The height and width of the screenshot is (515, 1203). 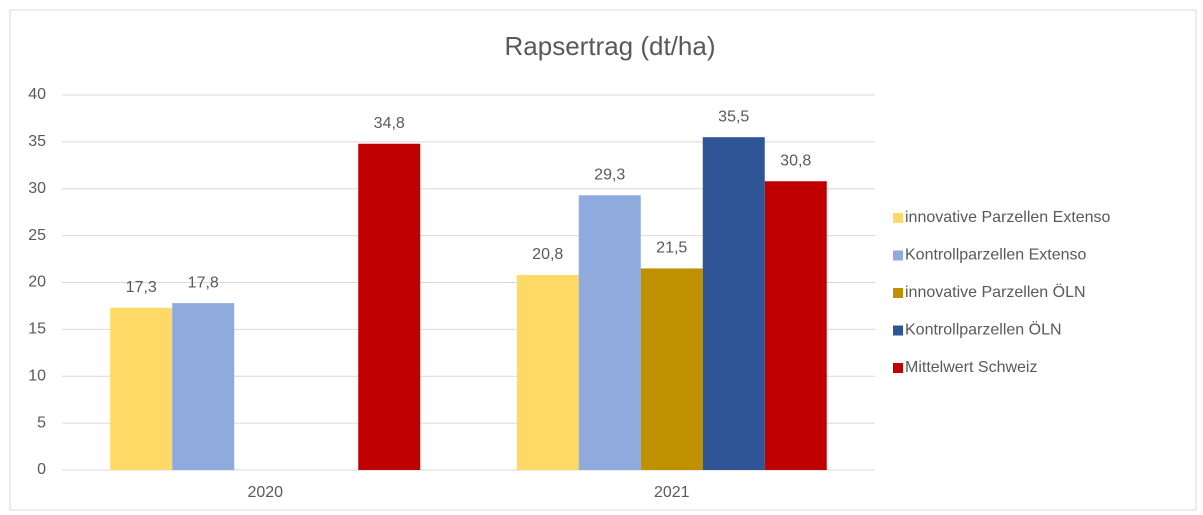 I want to click on data-label: 17,8, so click(x=203, y=282).